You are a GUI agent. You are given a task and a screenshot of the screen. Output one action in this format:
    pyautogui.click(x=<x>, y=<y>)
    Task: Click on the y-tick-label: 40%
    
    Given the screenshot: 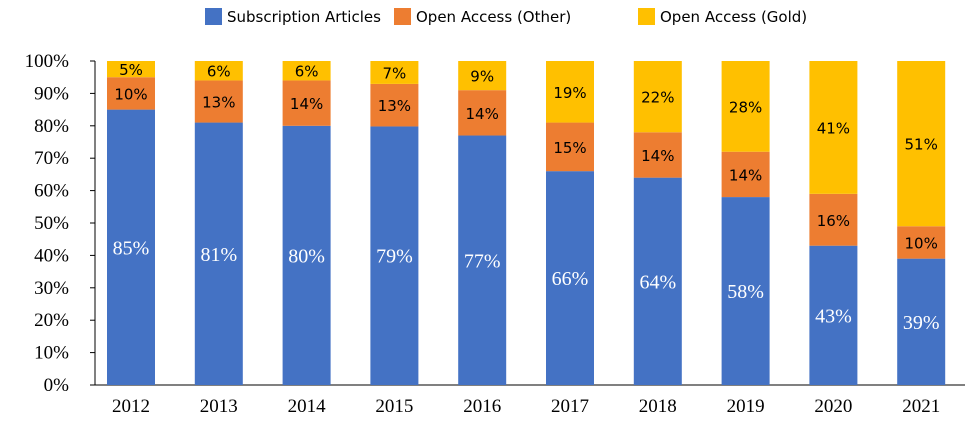 What is the action you would take?
    pyautogui.click(x=51, y=255)
    